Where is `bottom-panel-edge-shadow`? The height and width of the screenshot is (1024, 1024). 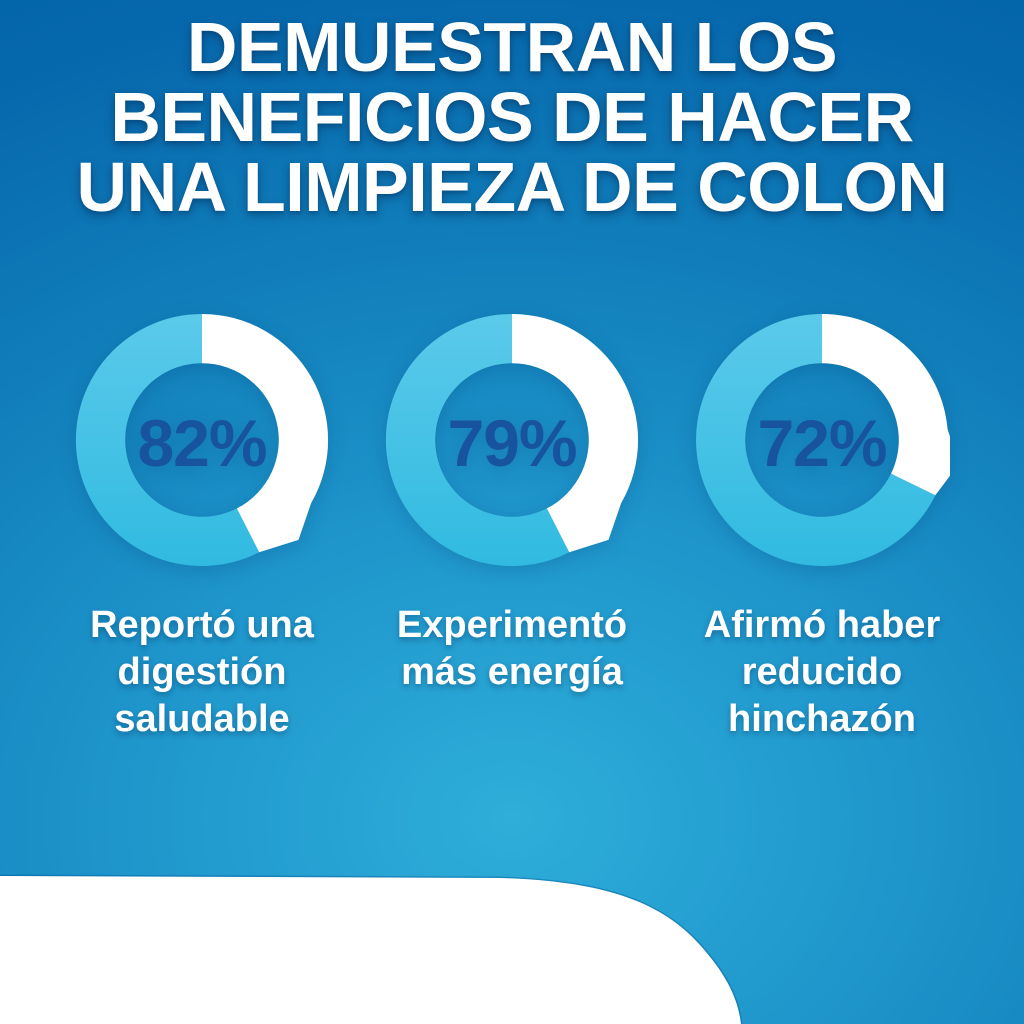
bottom-panel-edge-shadow is located at coordinates (371, 949).